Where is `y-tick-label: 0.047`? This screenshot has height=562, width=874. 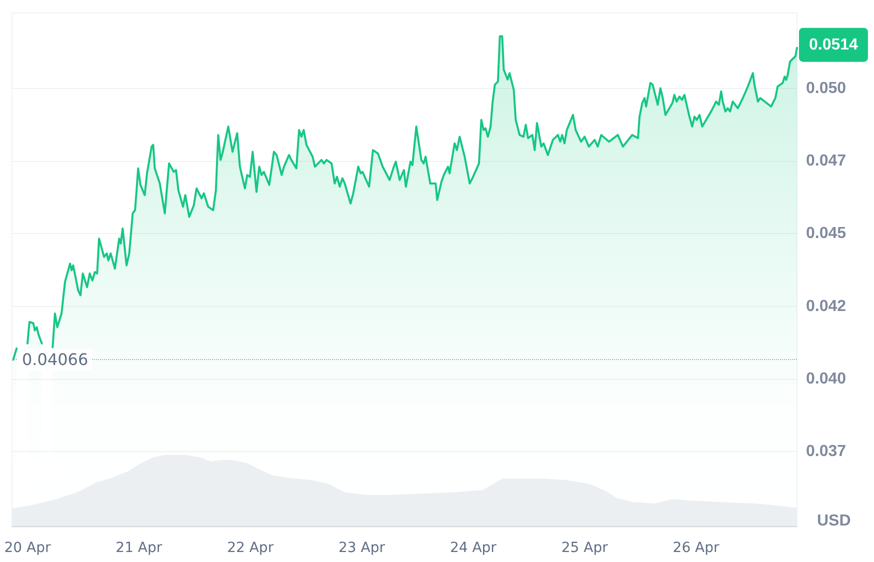 y-tick-label: 0.047 is located at coordinates (826, 161).